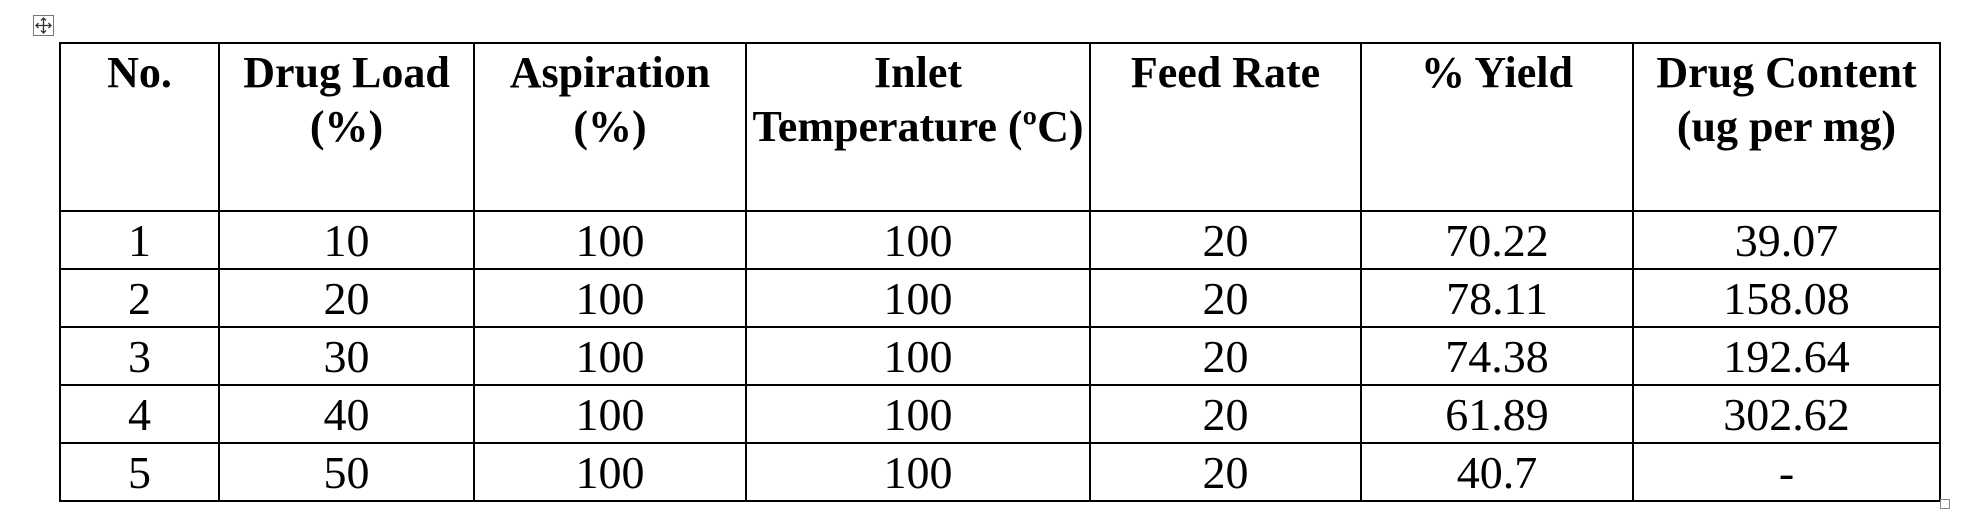  Describe the element at coordinates (1497, 356) in the screenshot. I see `table-cell: 74.38` at that location.